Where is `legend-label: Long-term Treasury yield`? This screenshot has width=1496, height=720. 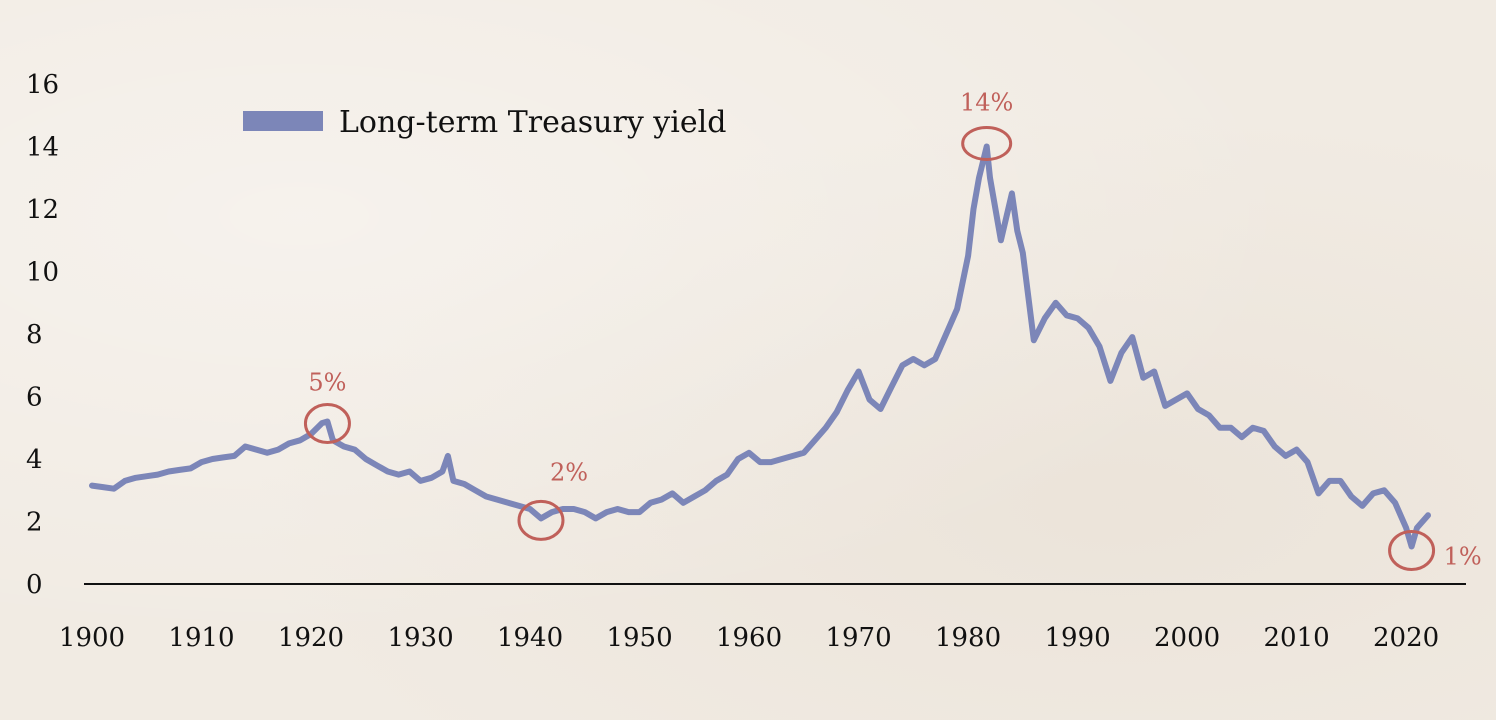
legend-label: Long-term Treasury yield is located at coordinates (532, 122).